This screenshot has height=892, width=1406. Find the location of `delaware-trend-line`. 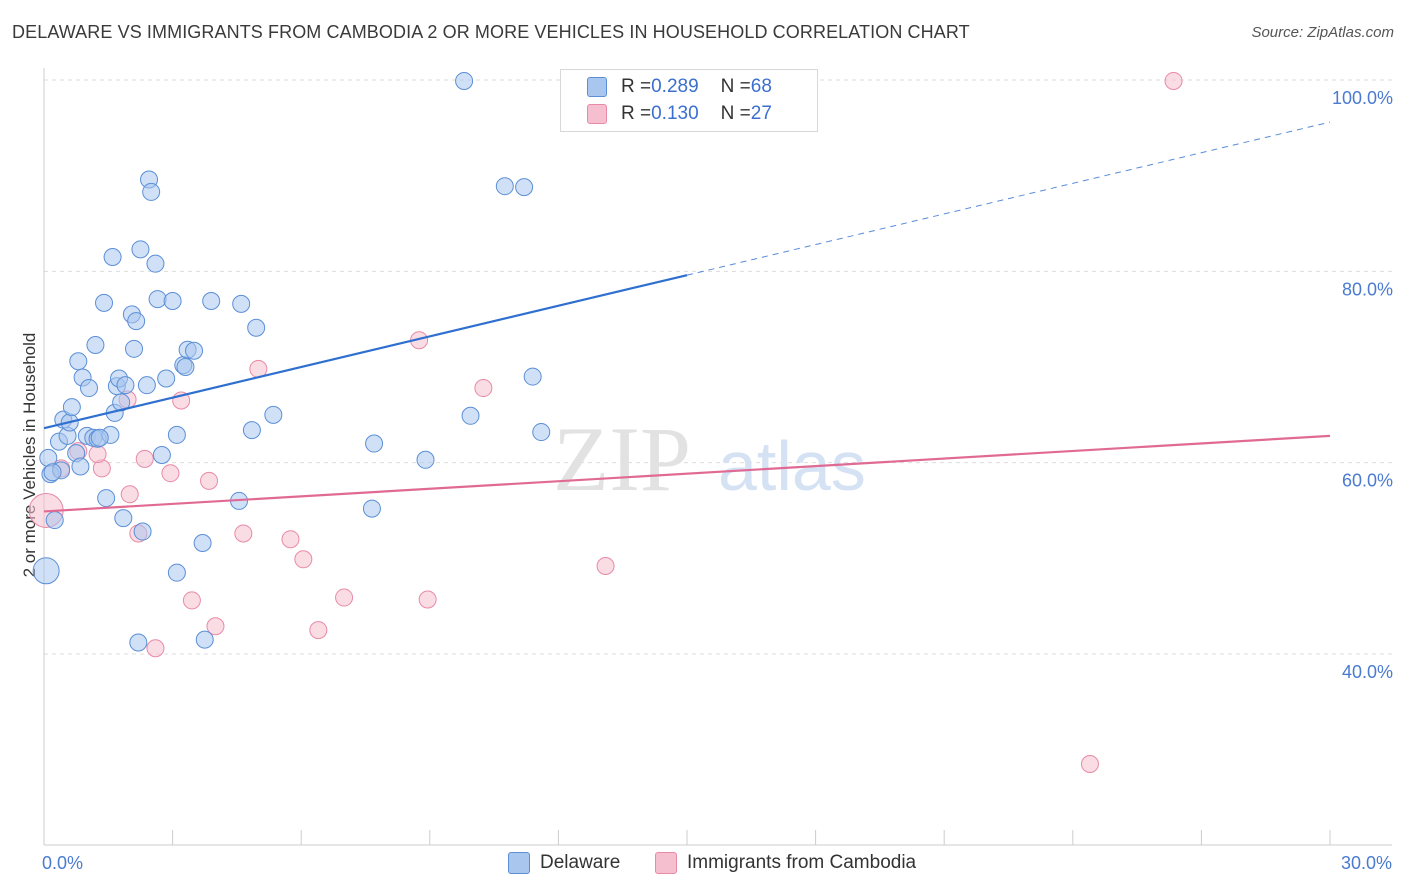

delaware-trend-line is located at coordinates (365, 352).